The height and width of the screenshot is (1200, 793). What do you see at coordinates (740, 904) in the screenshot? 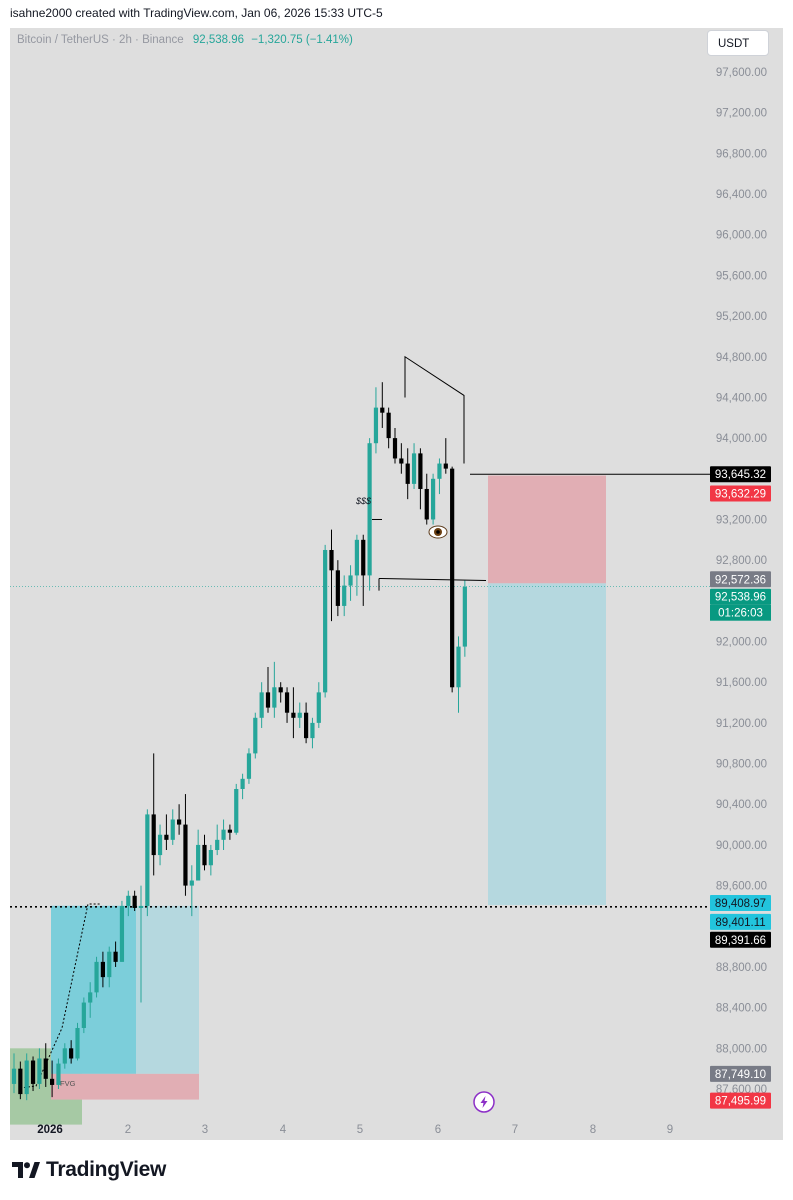
I see `price-badge-label: 89,408.97` at bounding box center [740, 904].